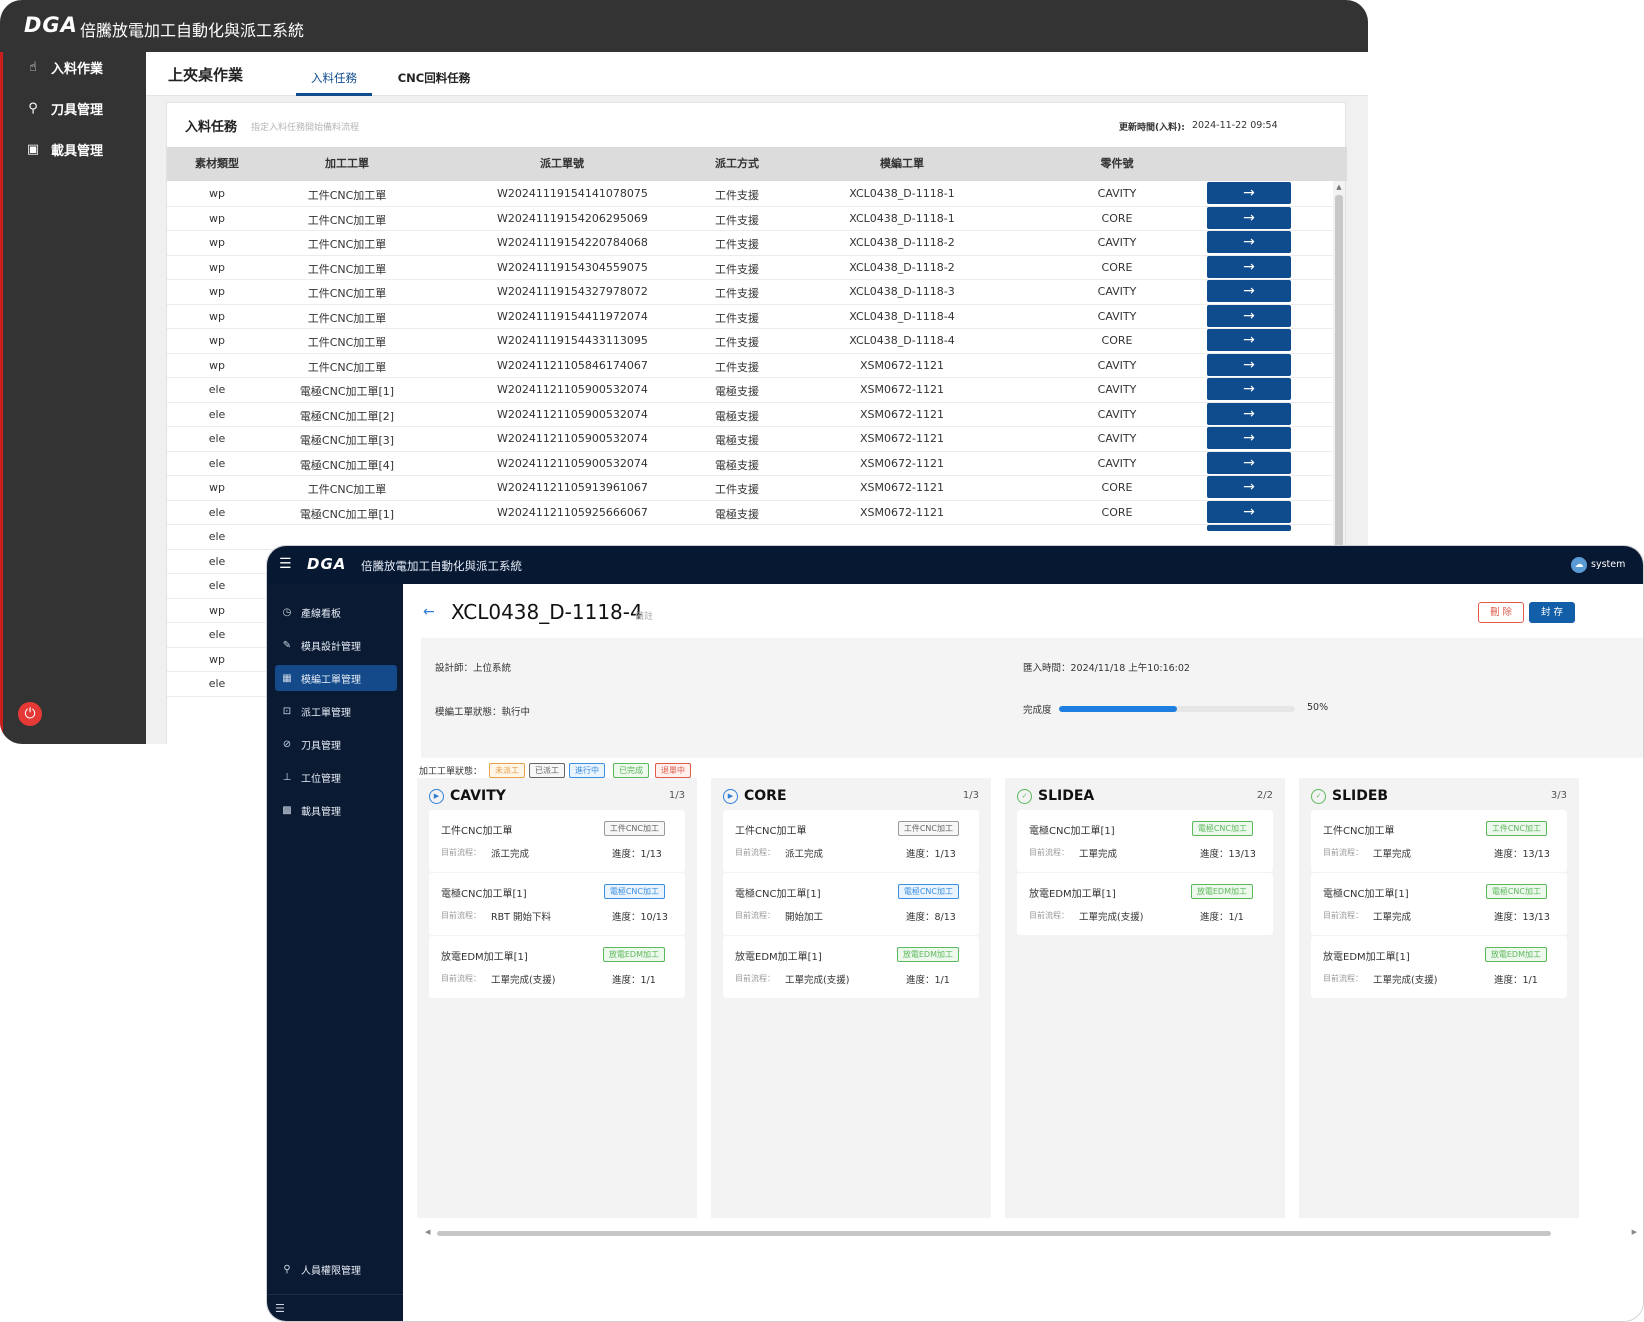 Image resolution: width=1644 pixels, height=1322 pixels. I want to click on sidebar-item-workstation: ⊥ 工位管理, so click(336, 777).